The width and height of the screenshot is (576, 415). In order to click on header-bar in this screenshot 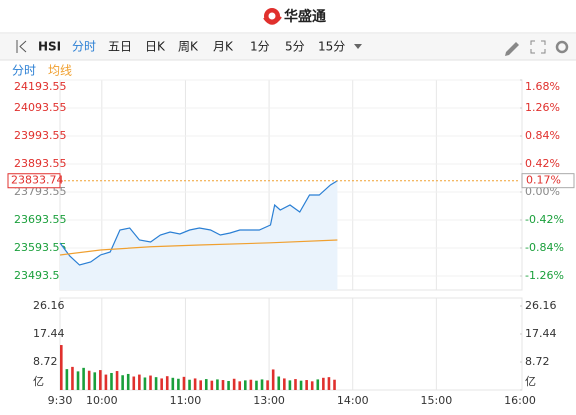, I will do `click(288, 16)`.